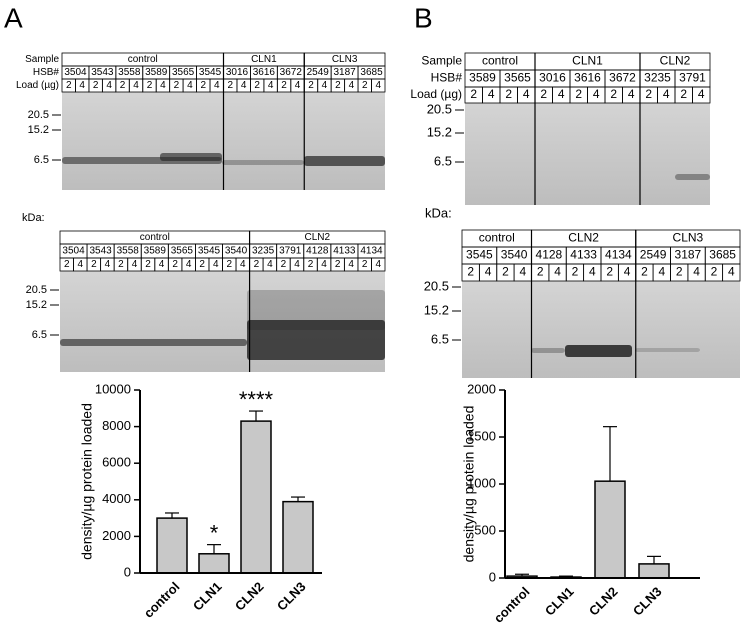 The height and width of the screenshot is (633, 750). I want to click on y-tick-label: 1000, so click(481, 482).